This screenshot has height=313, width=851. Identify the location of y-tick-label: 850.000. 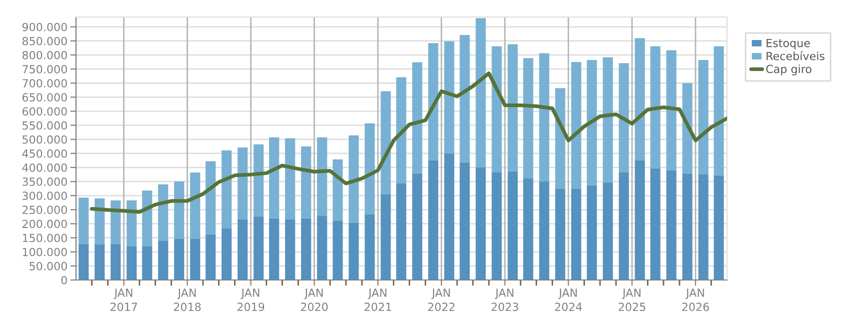
(44, 41).